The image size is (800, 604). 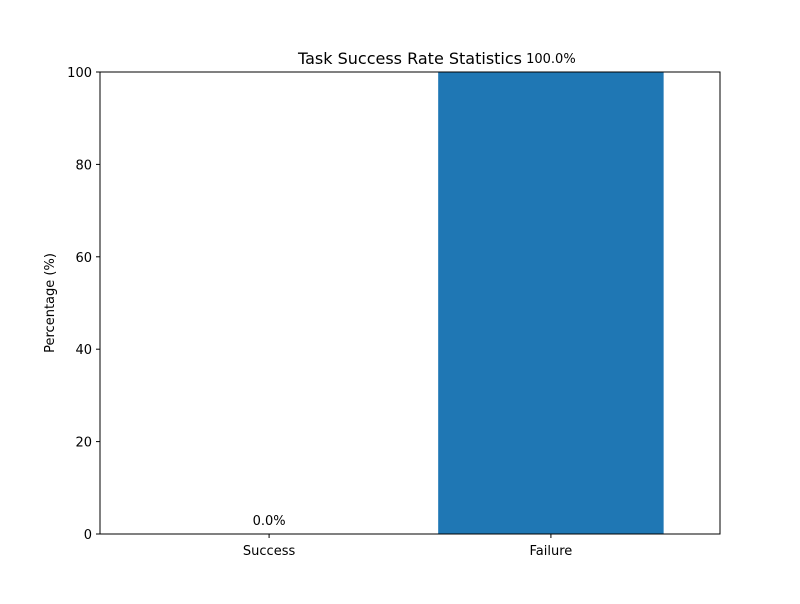 I want to click on y-tick-label: 20, so click(x=83, y=443).